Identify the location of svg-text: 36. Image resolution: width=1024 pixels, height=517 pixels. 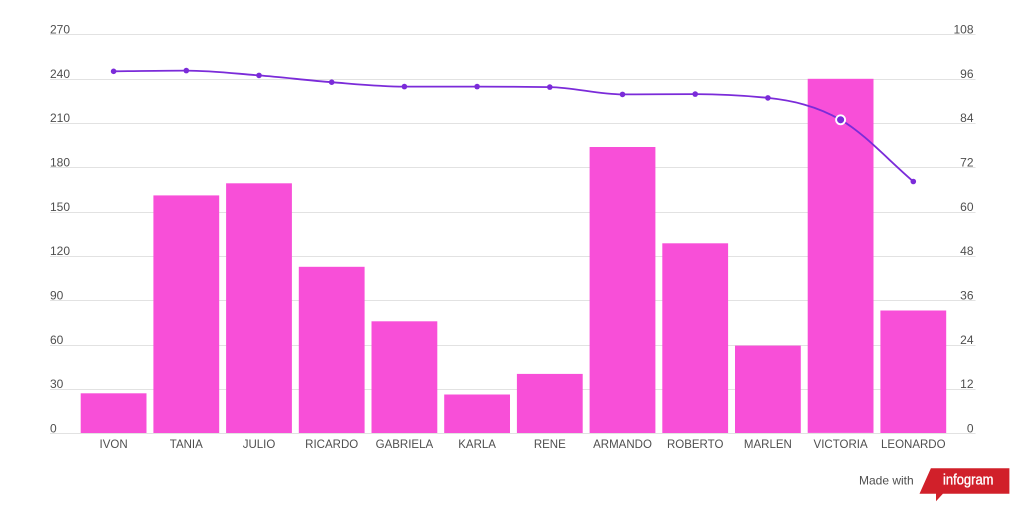
(967, 295).